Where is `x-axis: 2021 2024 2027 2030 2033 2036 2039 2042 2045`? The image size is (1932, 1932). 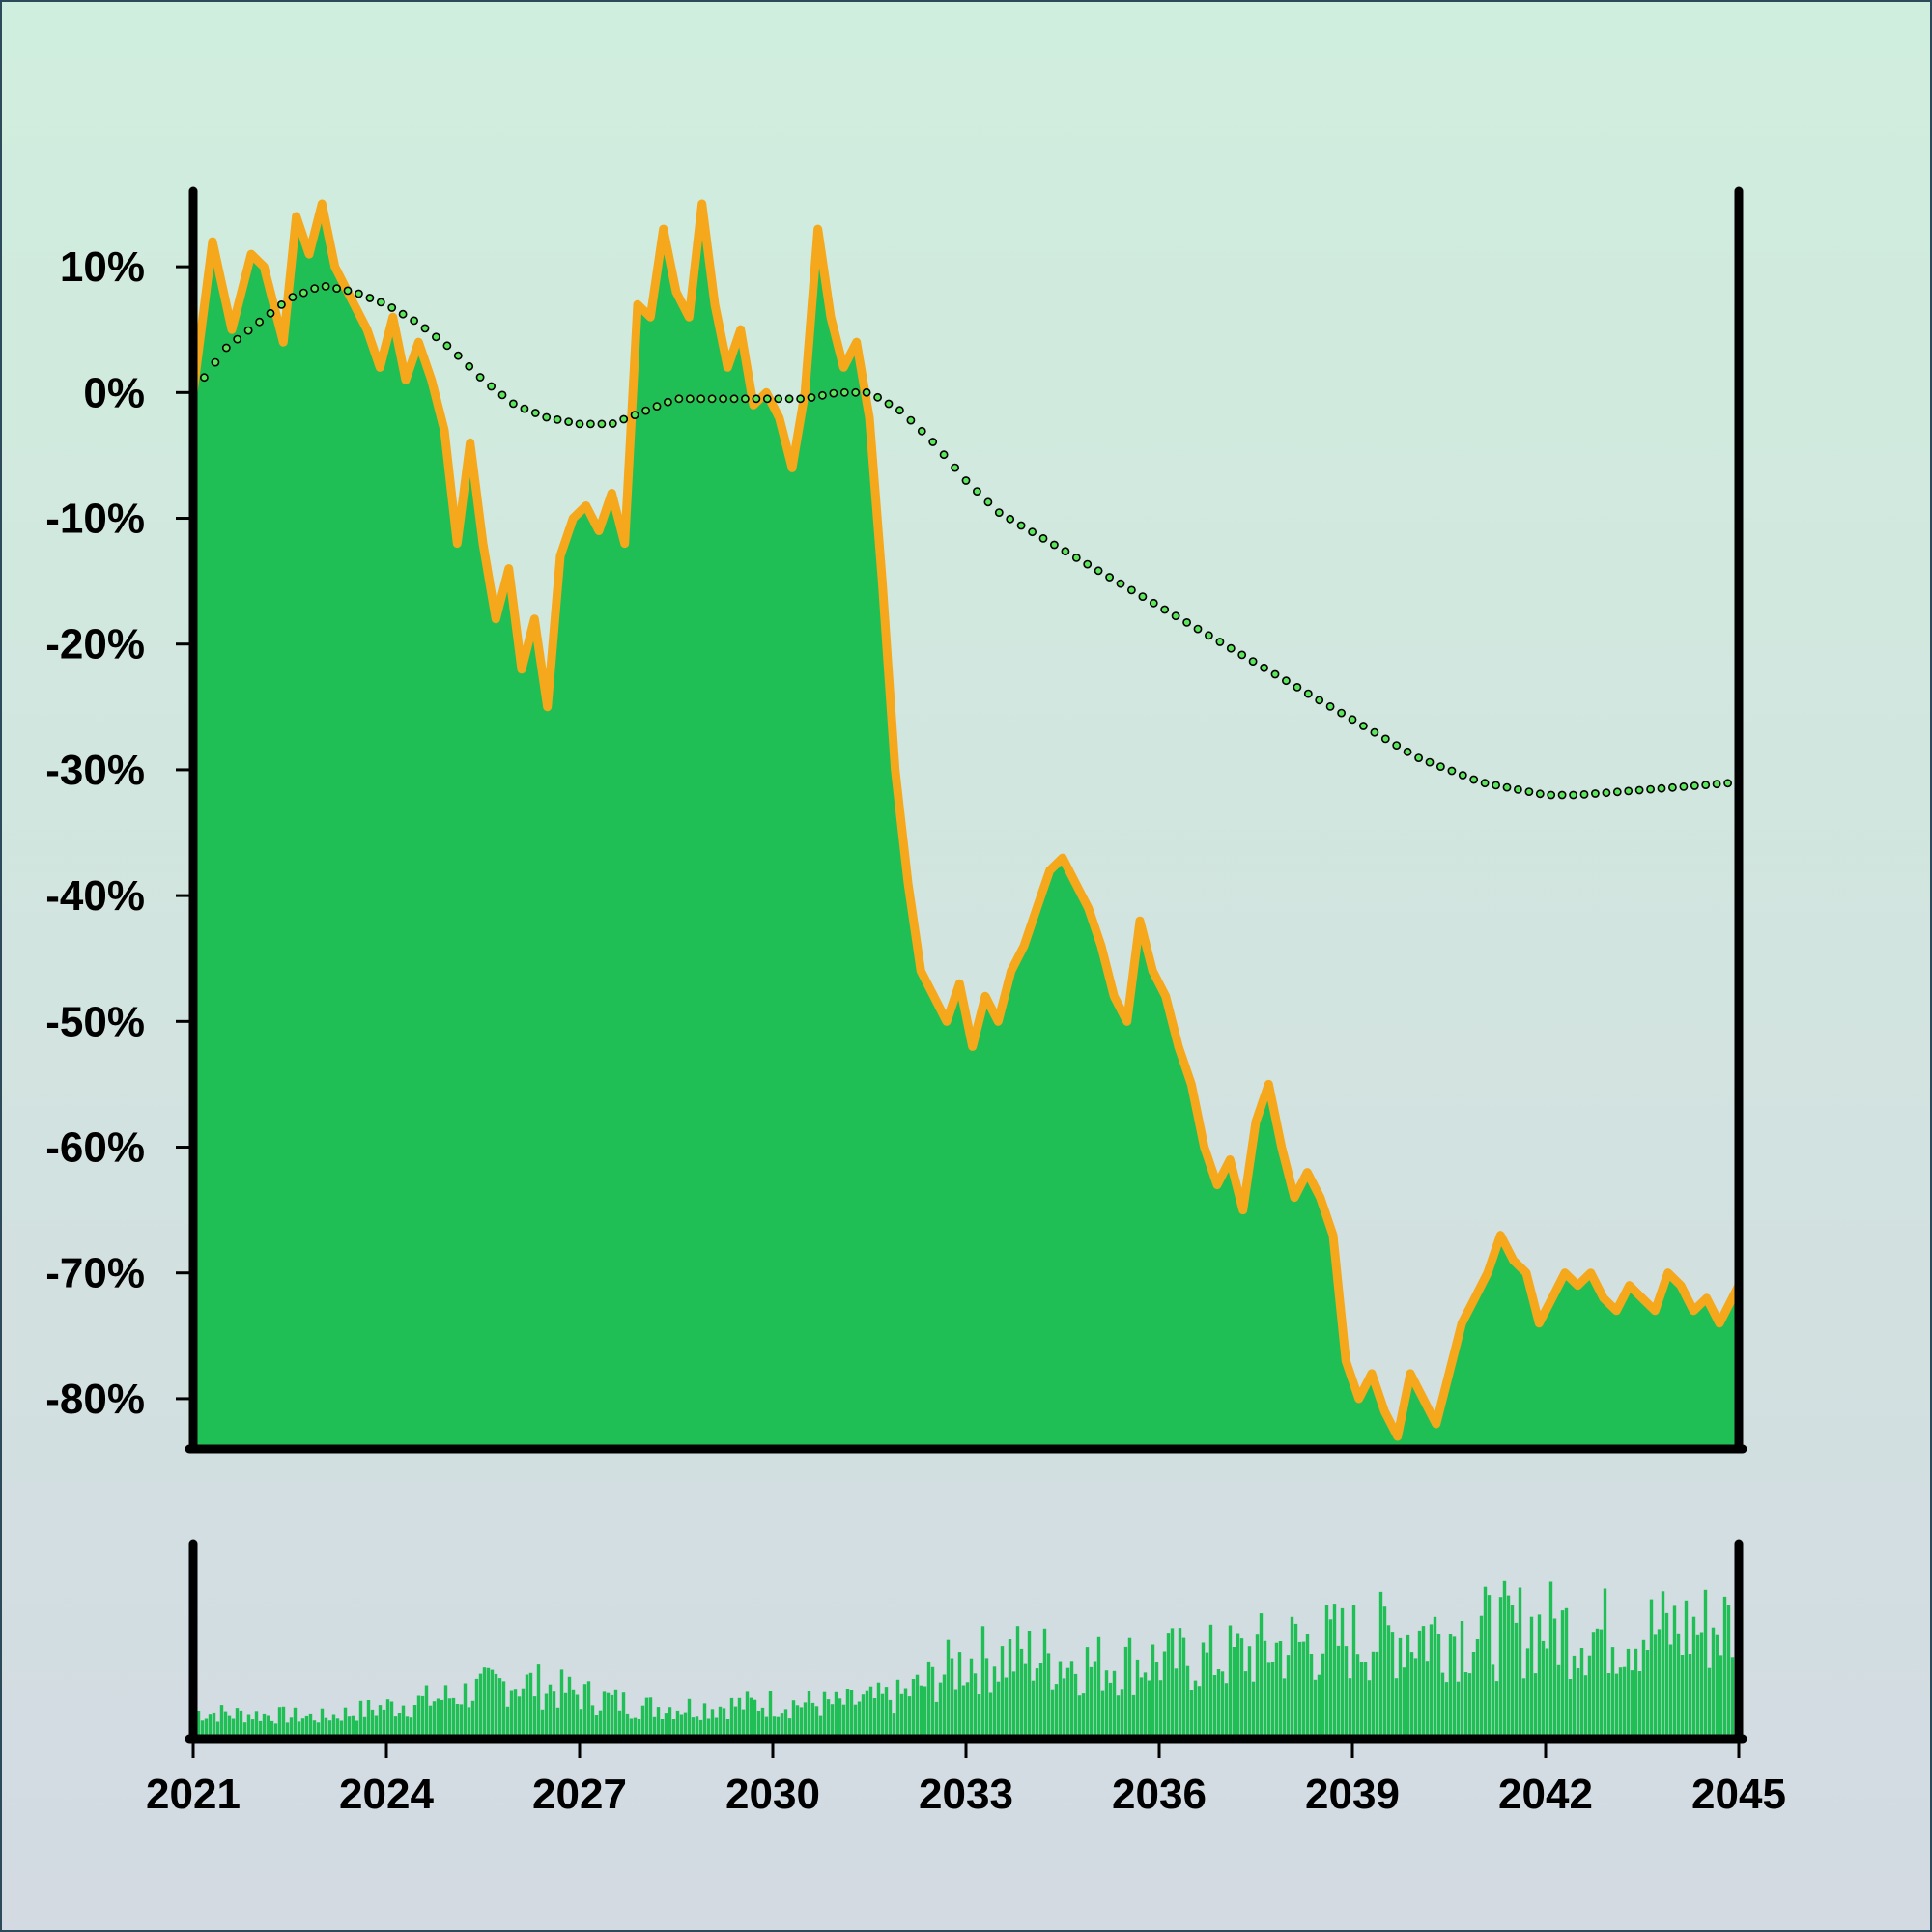
x-axis: 2021 2024 2027 2030 2033 2036 2039 2042 2045 is located at coordinates (966, 1780).